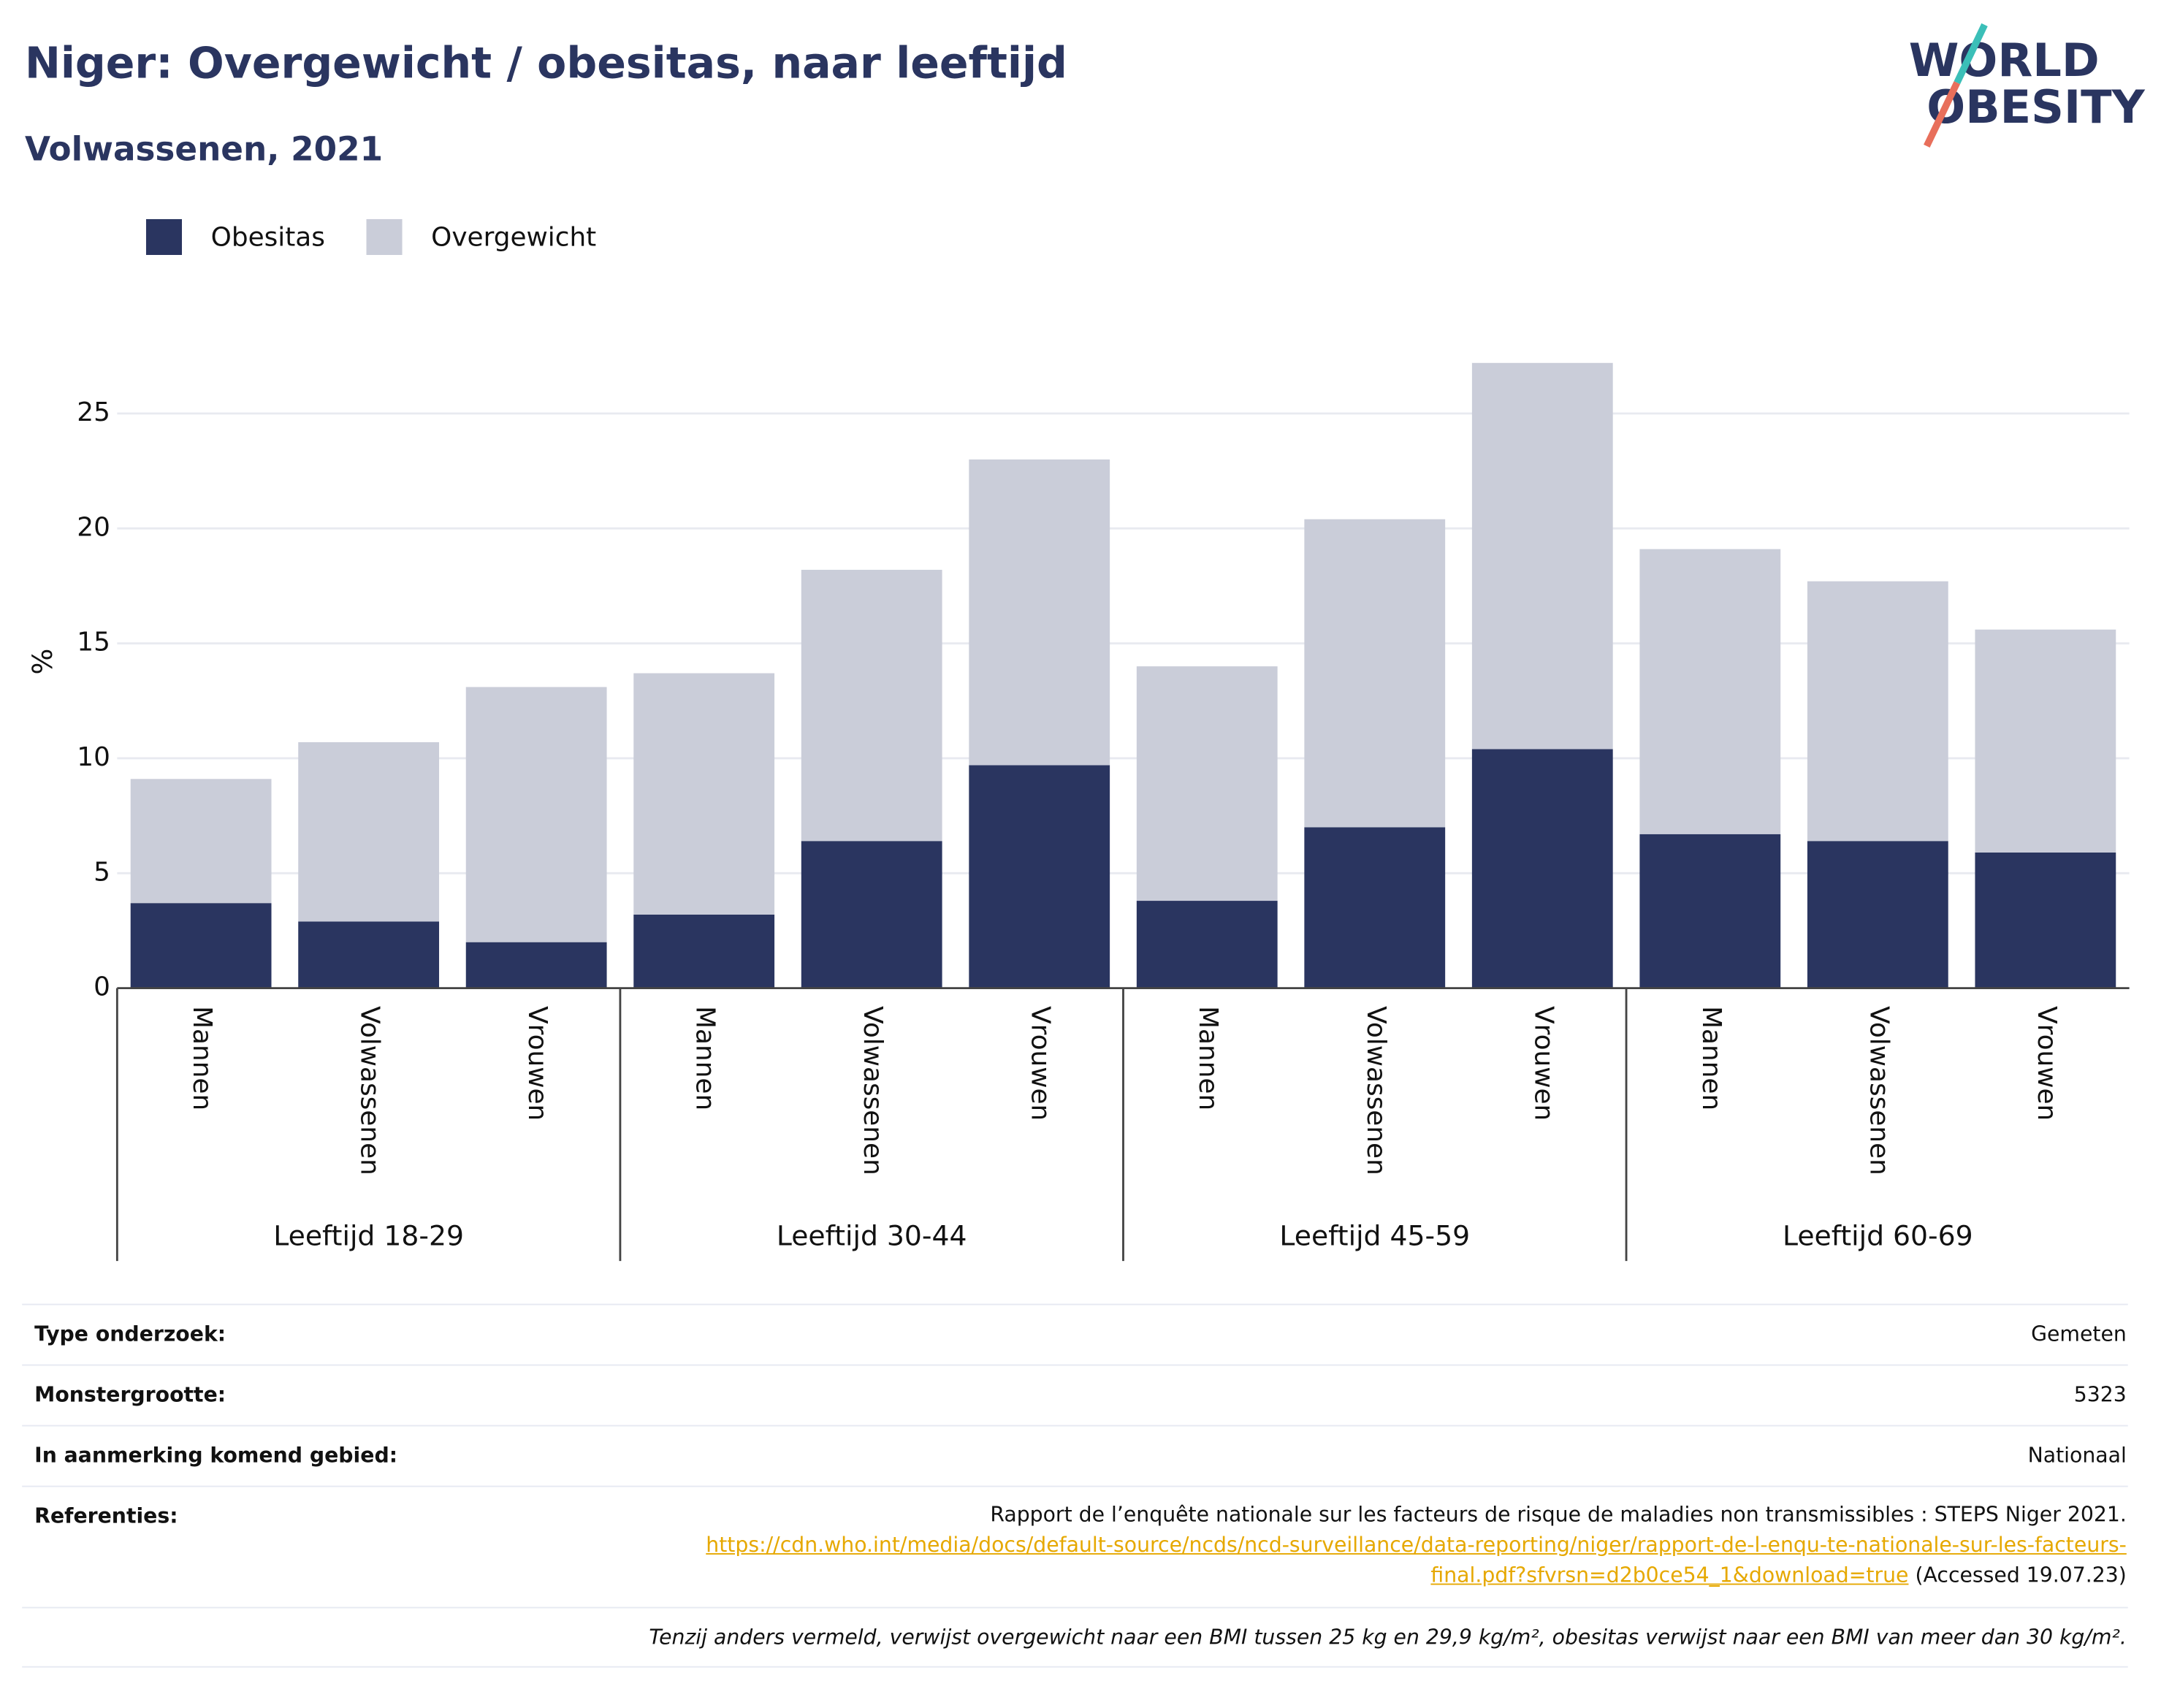  Describe the element at coordinates (368, 1236) in the screenshot. I see `group-label: Leeftijd 18-29` at that location.